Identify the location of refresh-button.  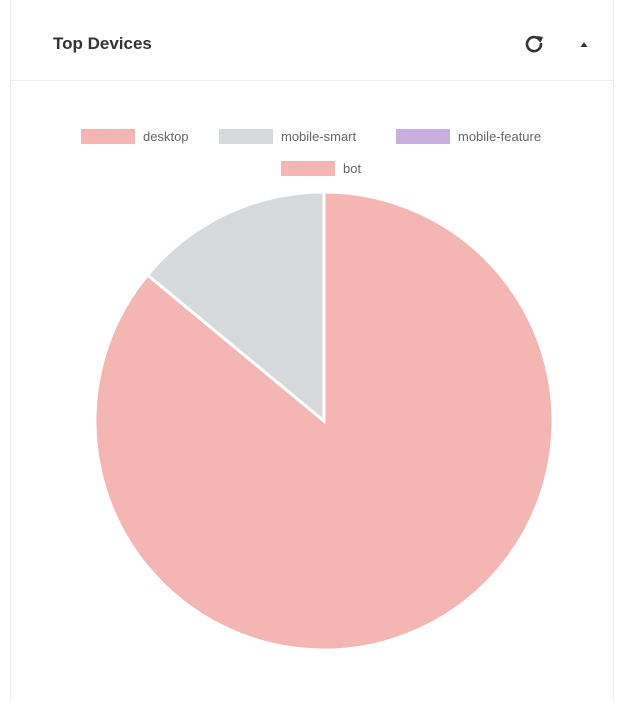
(534, 44).